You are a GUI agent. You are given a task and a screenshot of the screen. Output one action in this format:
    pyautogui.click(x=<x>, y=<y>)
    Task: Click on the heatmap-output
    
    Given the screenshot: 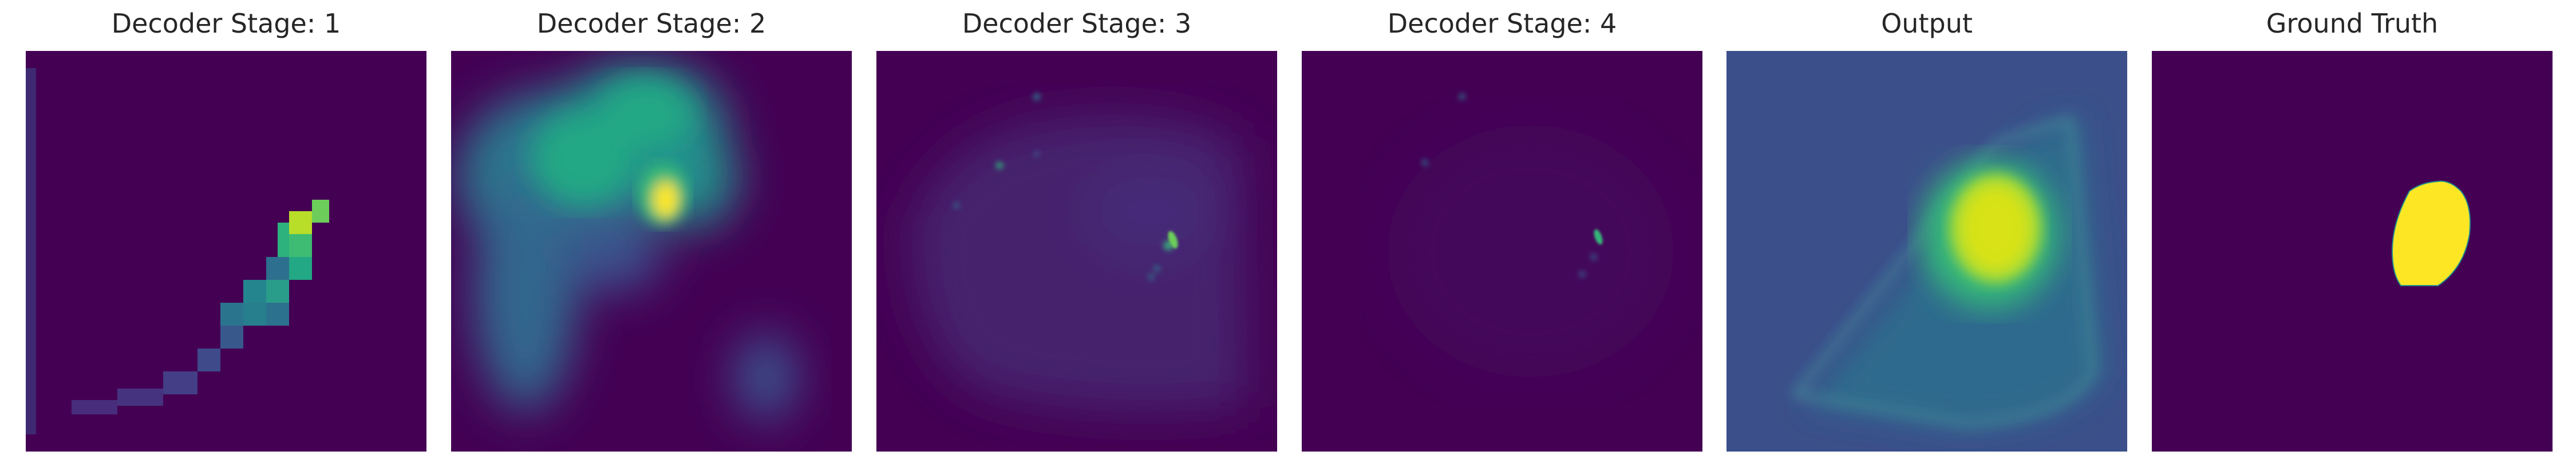 What is the action you would take?
    pyautogui.click(x=1926, y=251)
    